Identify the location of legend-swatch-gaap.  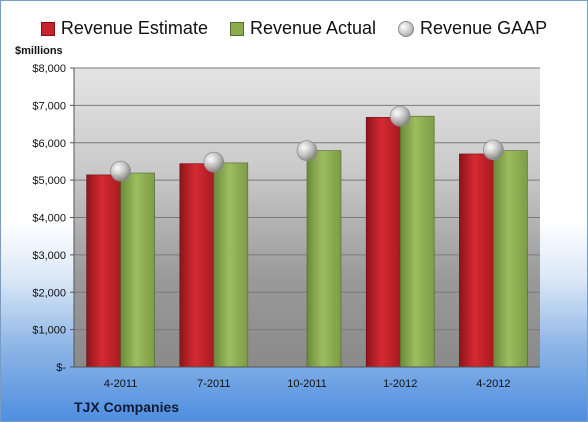
(406, 28).